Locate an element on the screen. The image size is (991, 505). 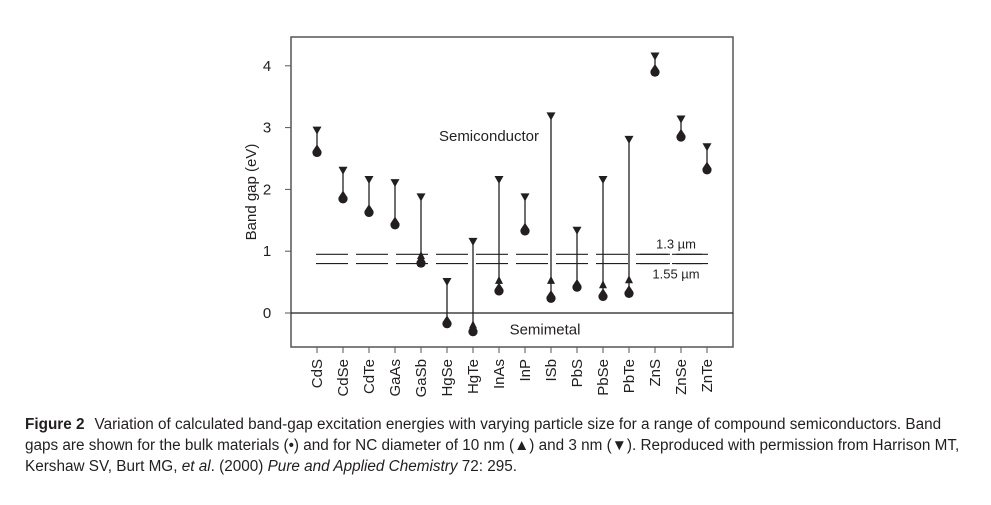
x-tick-label-cds: CdS is located at coordinates (317, 373).